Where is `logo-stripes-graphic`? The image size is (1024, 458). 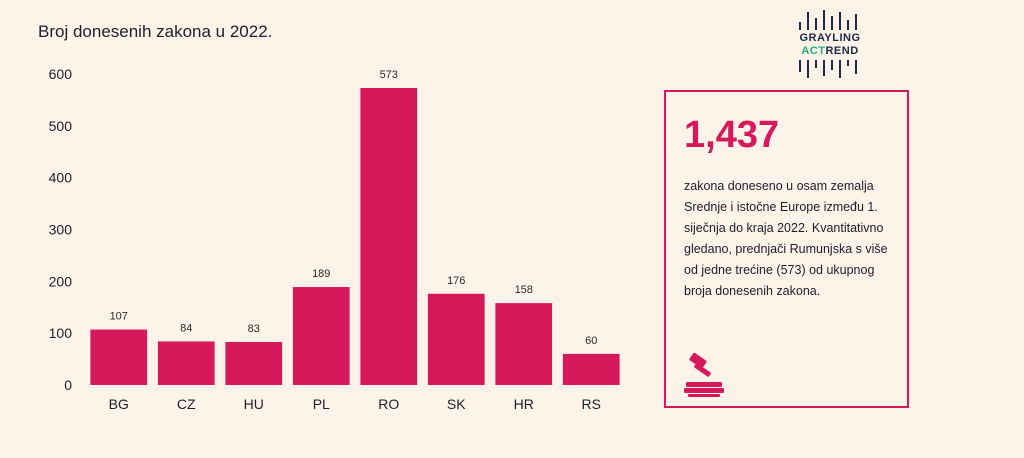 logo-stripes-graphic is located at coordinates (828, 44).